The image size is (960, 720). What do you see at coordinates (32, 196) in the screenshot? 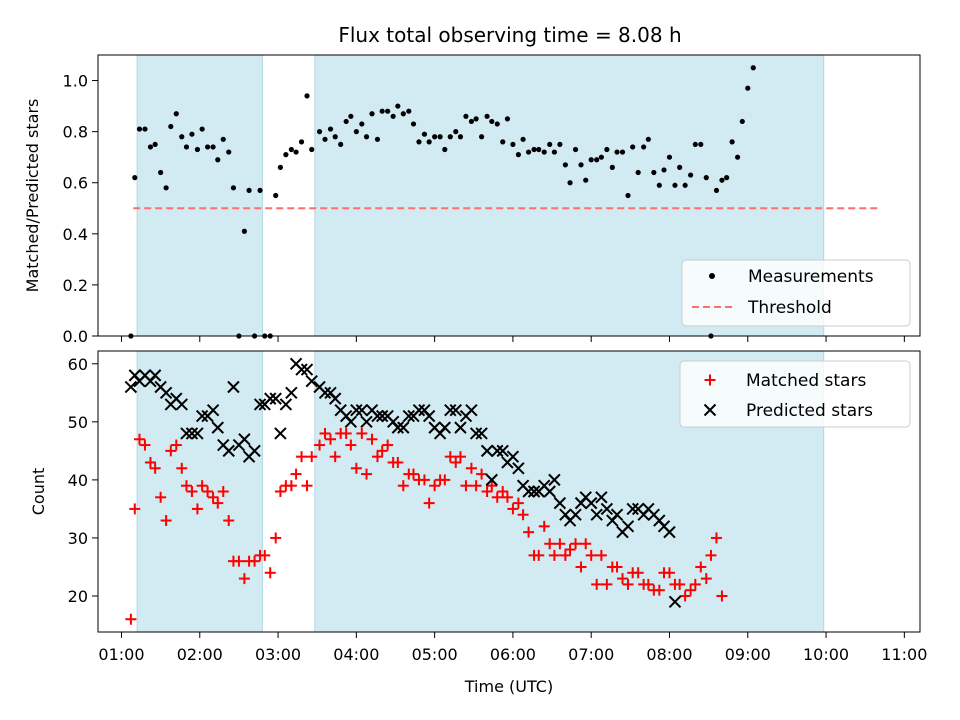
I see `top-y-axis-label: Matched/Predicted stars` at bounding box center [32, 196].